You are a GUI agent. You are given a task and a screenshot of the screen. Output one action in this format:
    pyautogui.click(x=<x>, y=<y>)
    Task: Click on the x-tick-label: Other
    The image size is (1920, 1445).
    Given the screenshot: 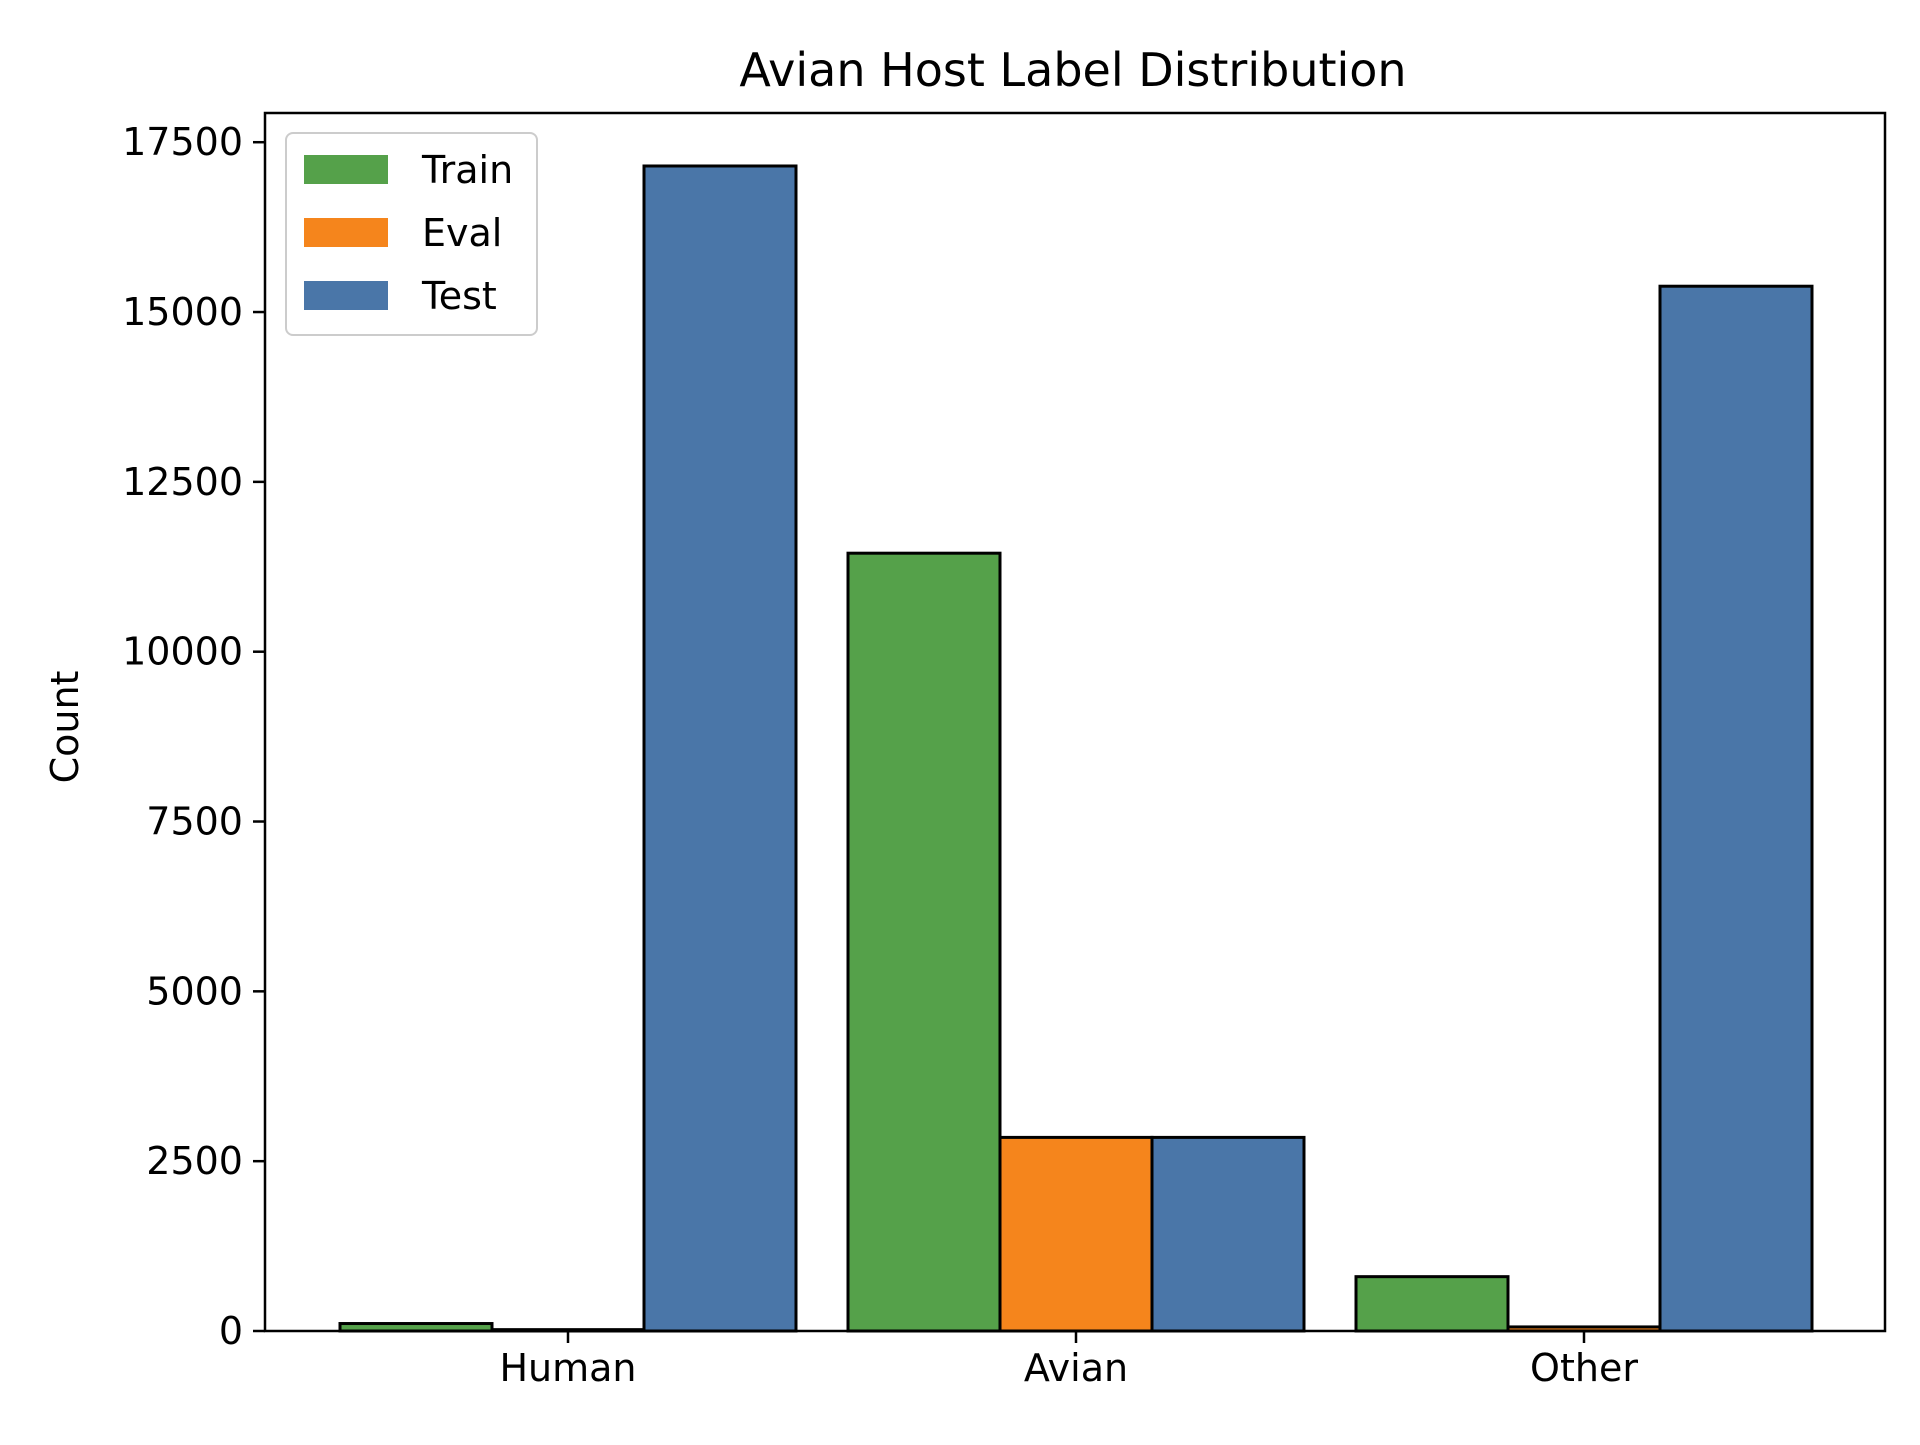 What is the action you would take?
    pyautogui.click(x=1584, y=1368)
    